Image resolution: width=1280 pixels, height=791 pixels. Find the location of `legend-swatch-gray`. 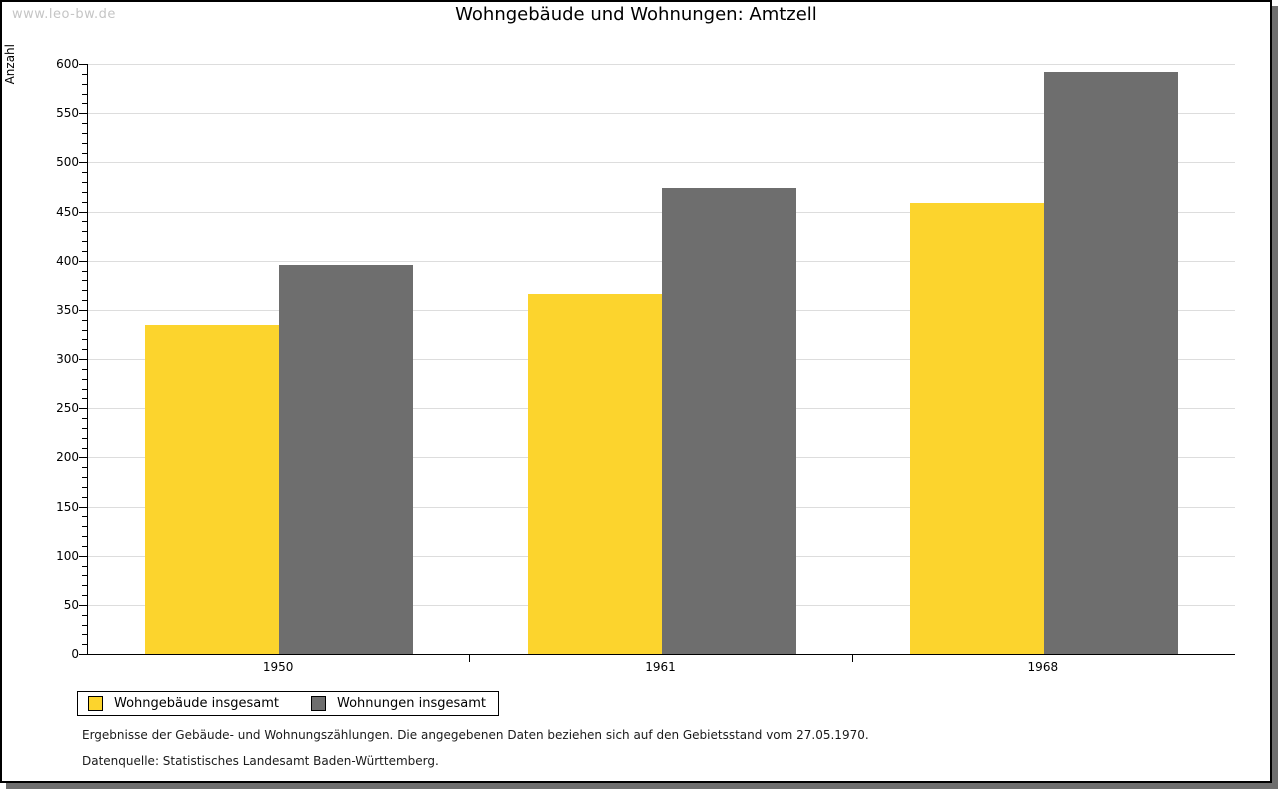

legend-swatch-gray is located at coordinates (318, 703).